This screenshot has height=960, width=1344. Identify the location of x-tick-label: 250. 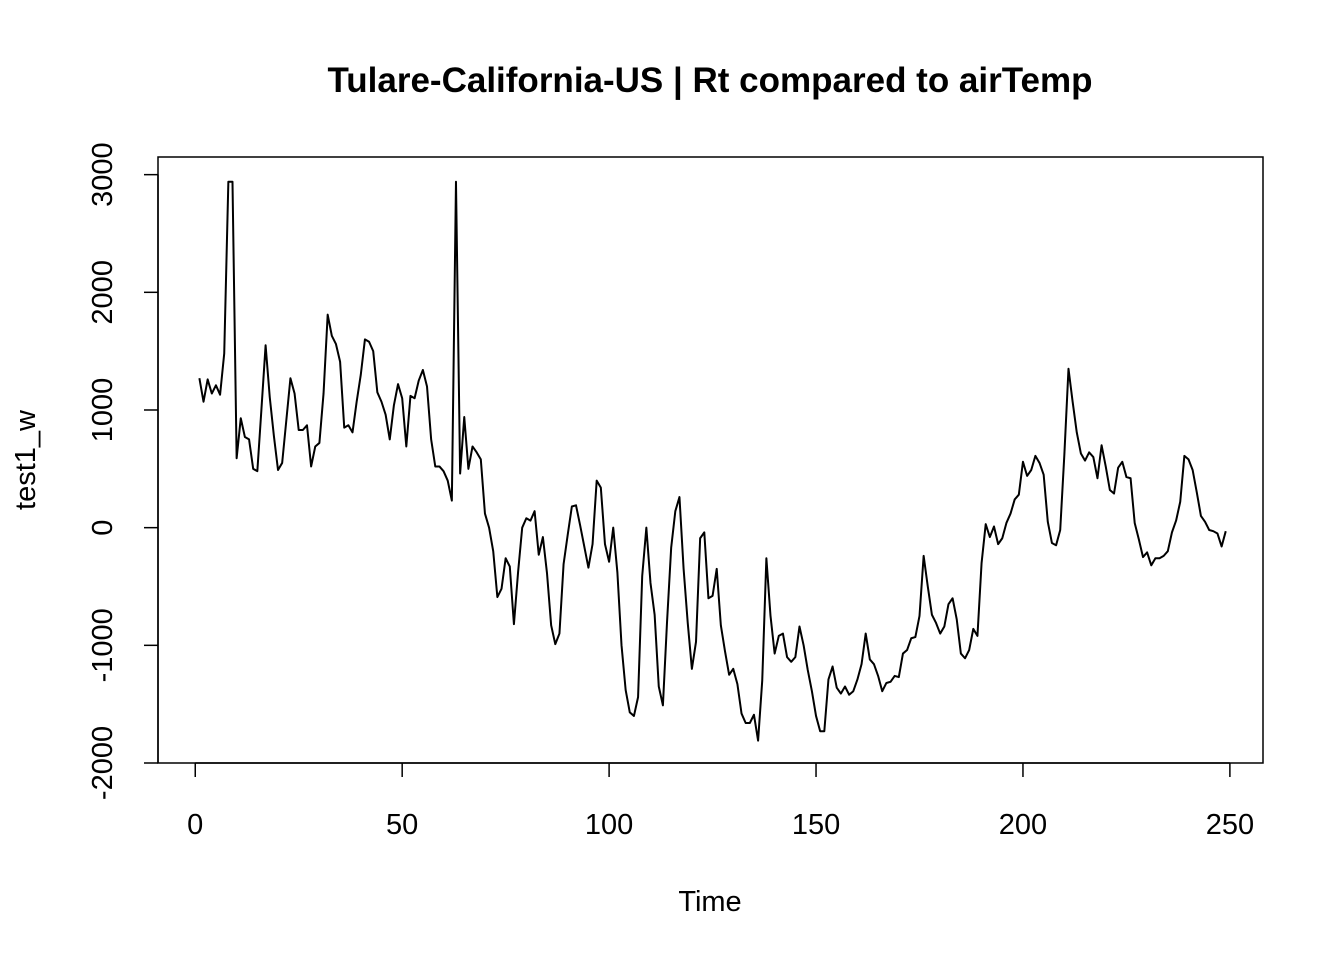
(1230, 825).